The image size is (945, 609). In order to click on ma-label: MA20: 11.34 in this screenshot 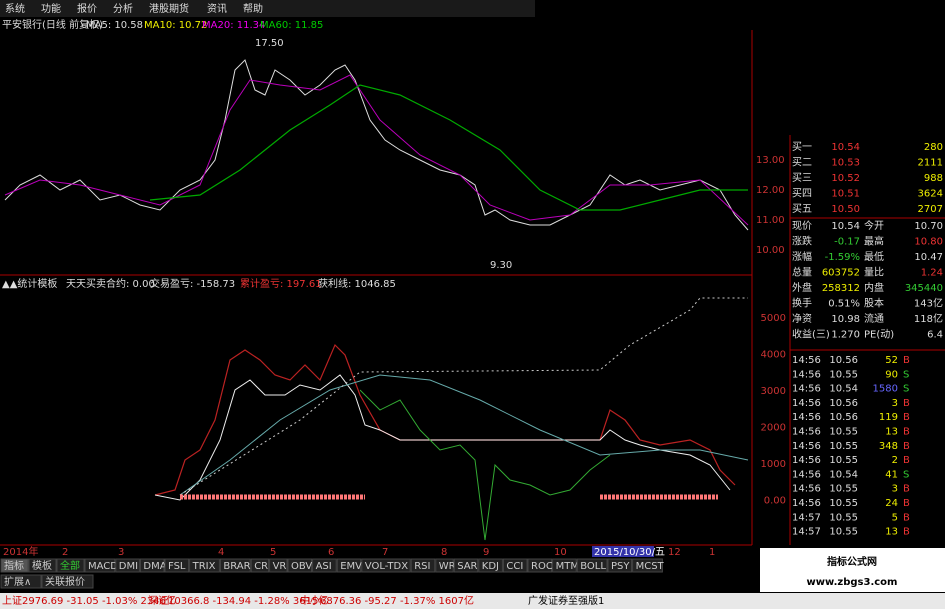, I will do `click(233, 25)`.